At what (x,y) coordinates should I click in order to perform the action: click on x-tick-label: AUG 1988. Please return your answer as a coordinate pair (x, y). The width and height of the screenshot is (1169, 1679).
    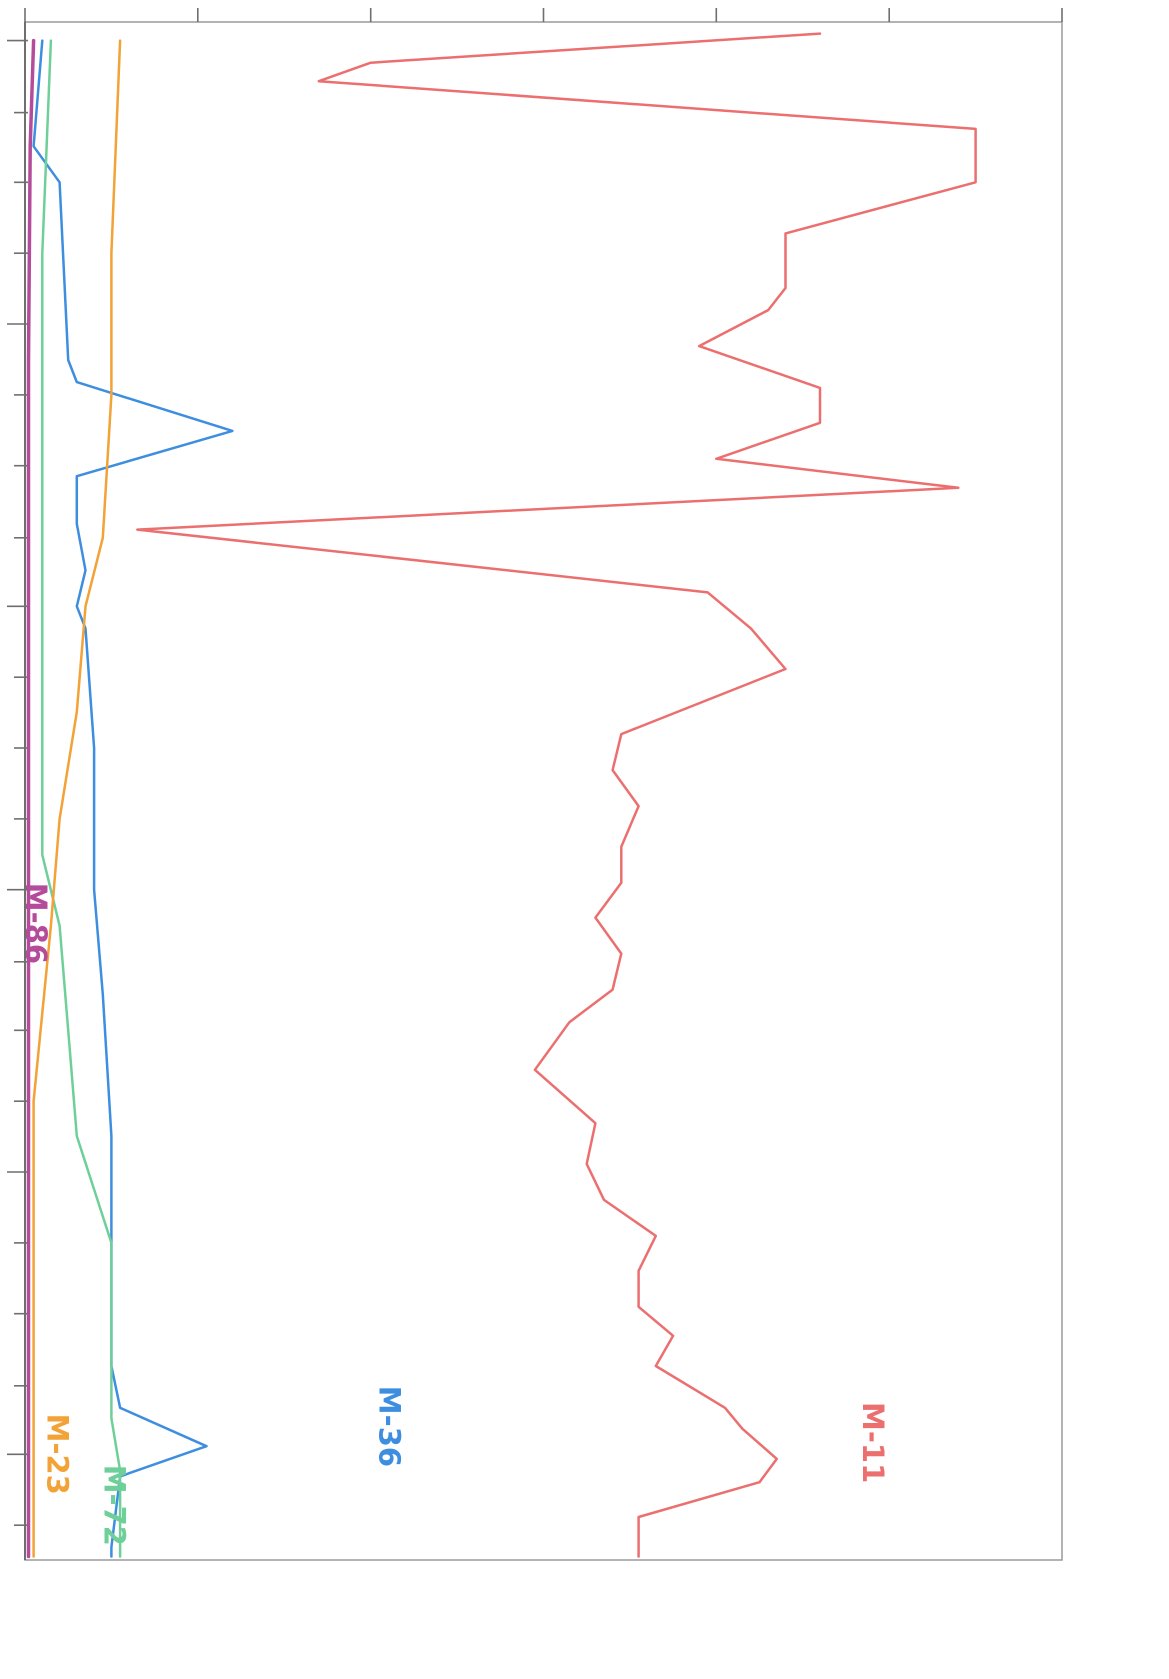
    Looking at the image, I should click on (1, 324).